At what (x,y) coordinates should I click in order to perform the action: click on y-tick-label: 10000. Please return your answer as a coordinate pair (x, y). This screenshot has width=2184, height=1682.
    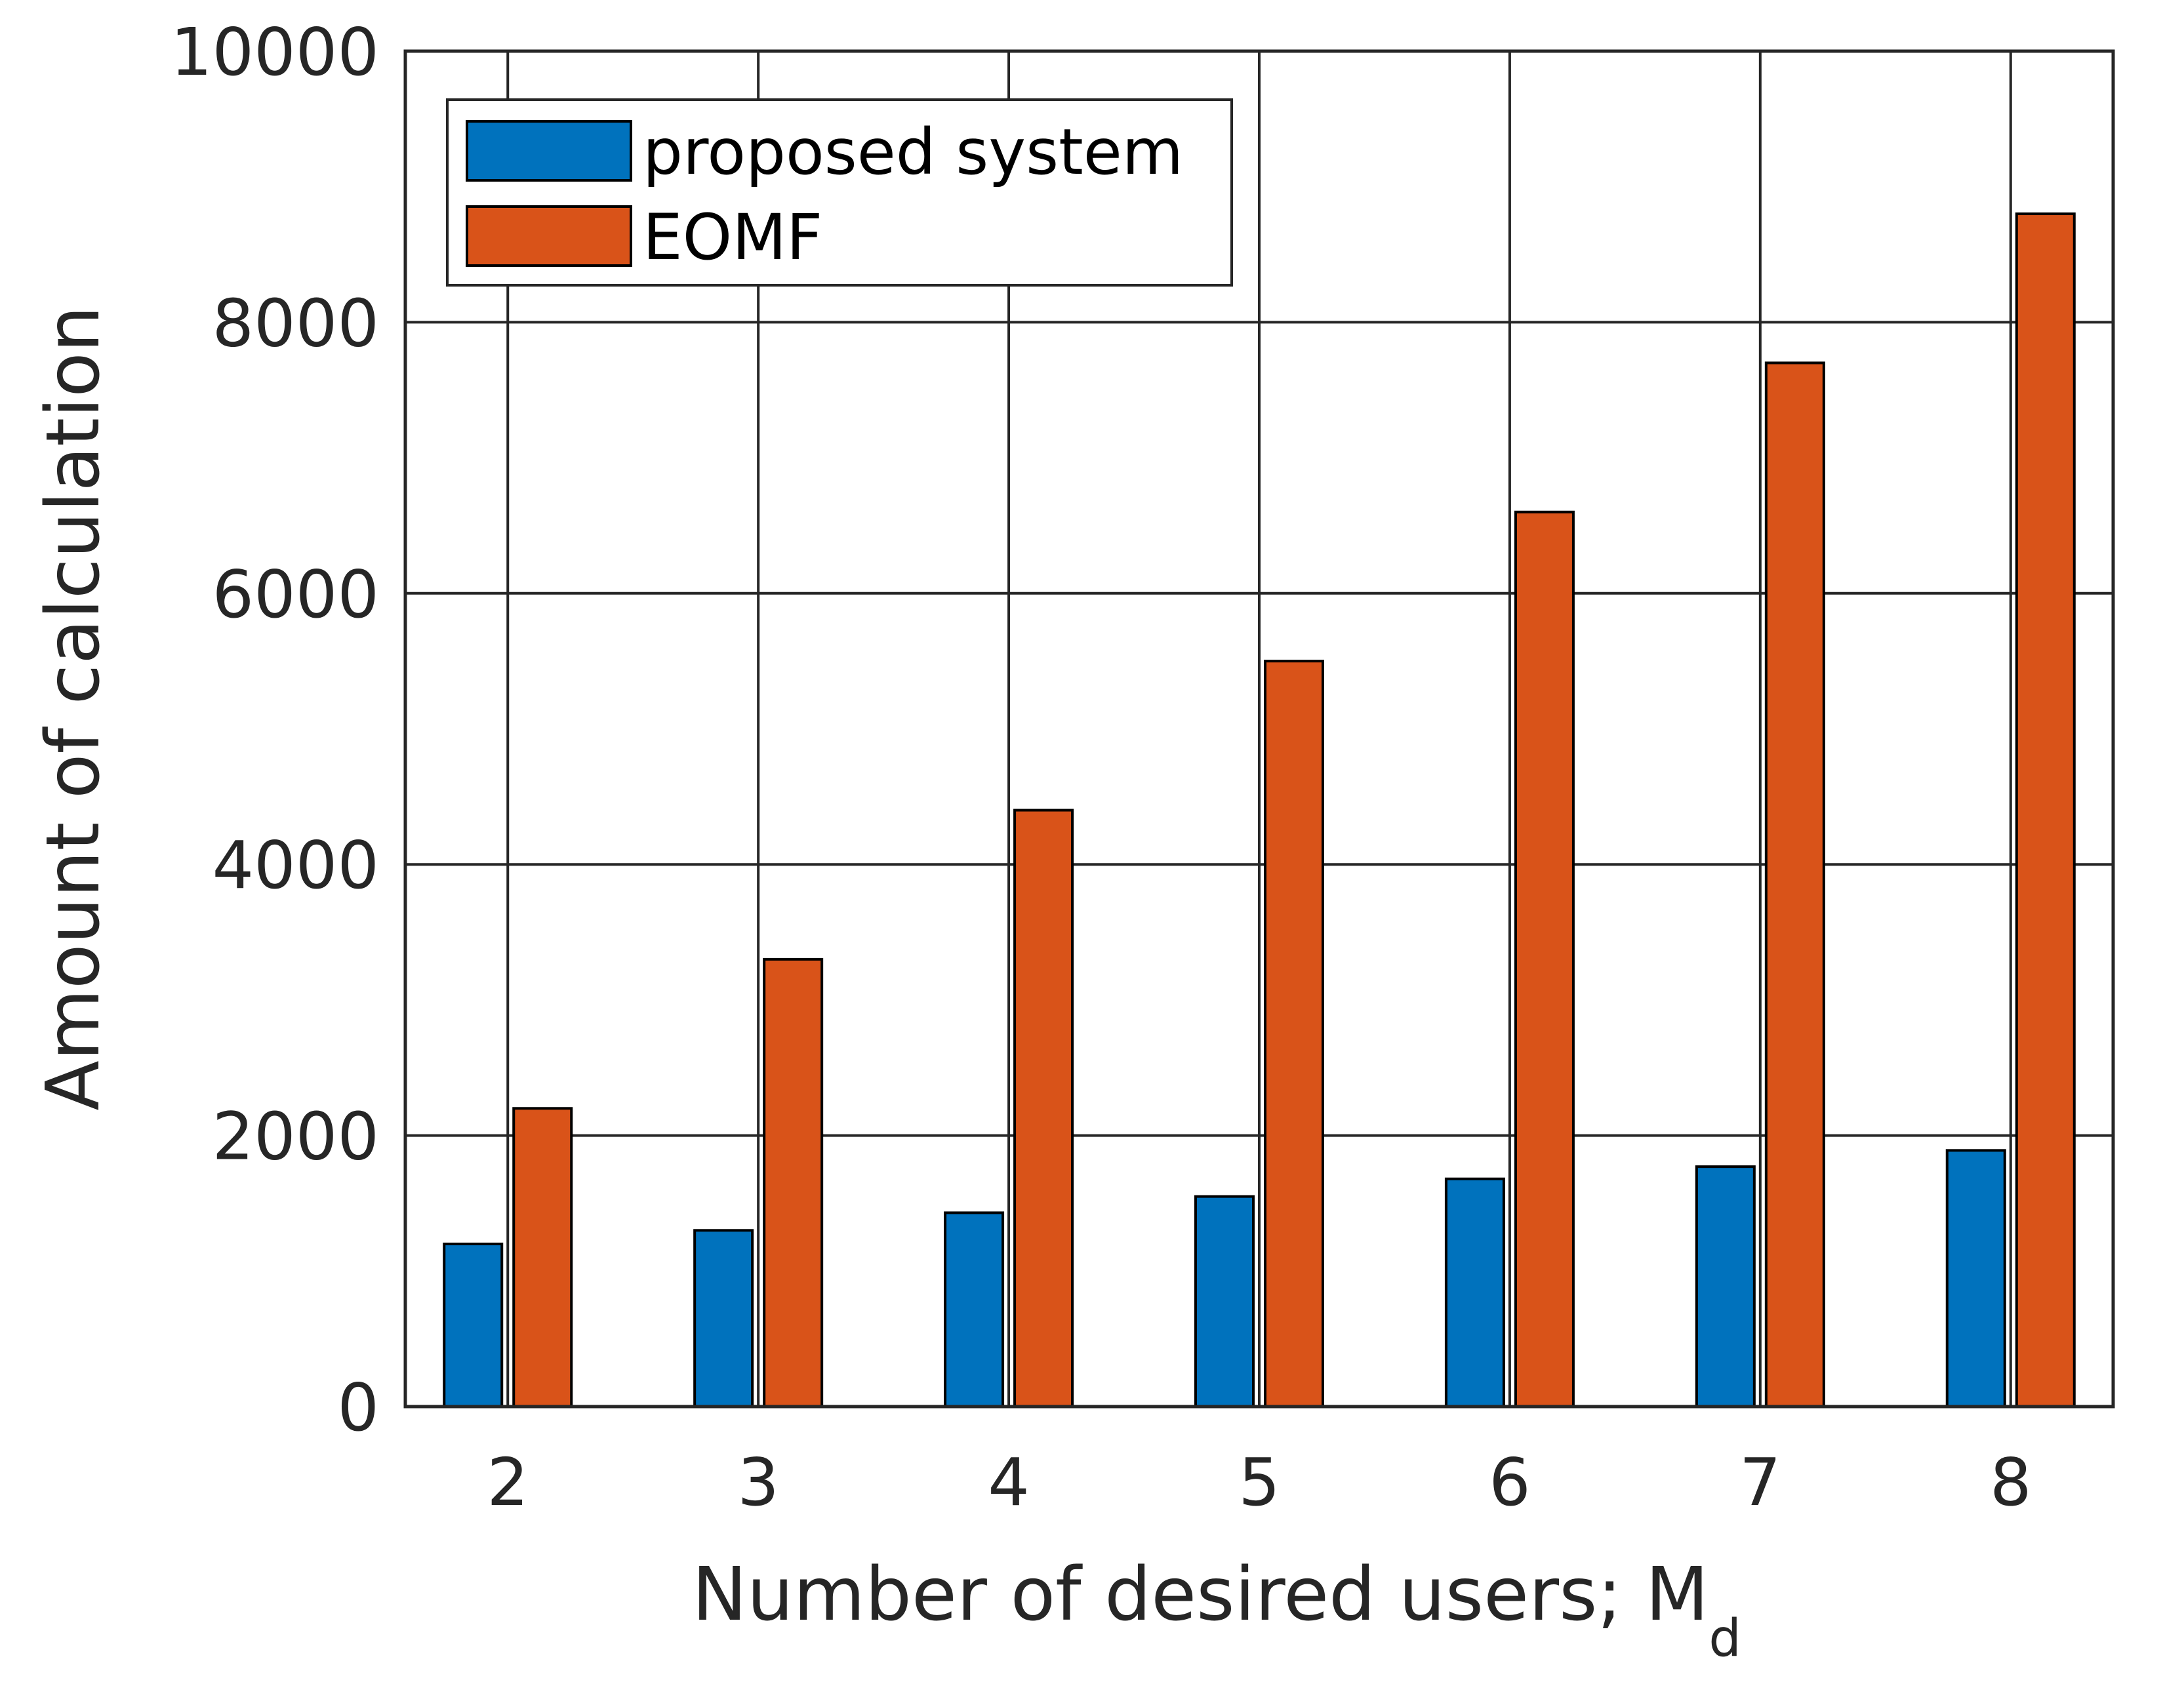
    Looking at the image, I should click on (275, 52).